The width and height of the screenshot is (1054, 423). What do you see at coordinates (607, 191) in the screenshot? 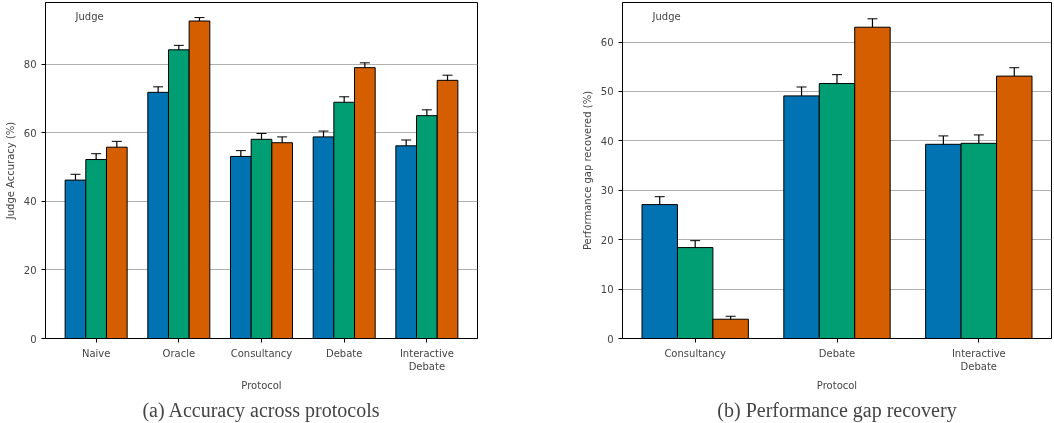
I see `y-tick-label: 30` at bounding box center [607, 191].